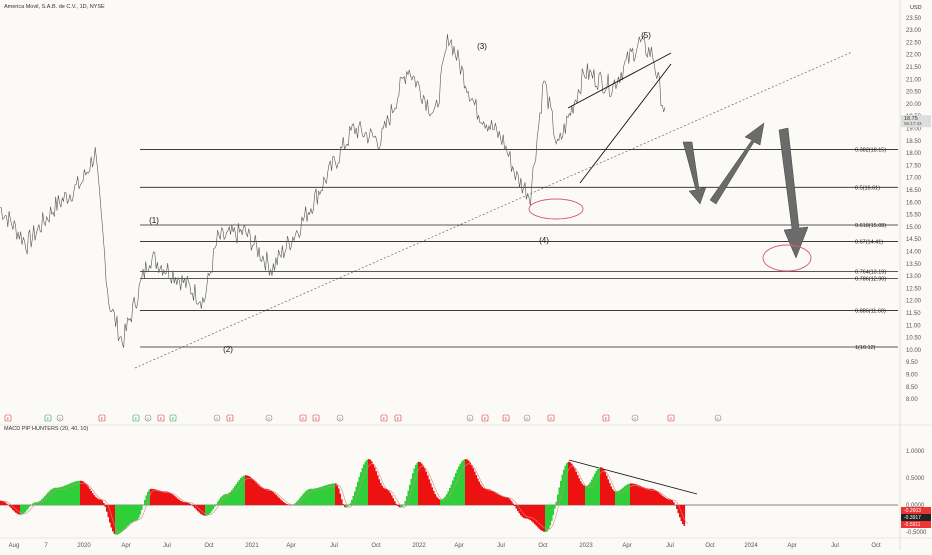 The height and width of the screenshot is (555, 932). I want to click on price-tick-label: 14.50, so click(914, 240).